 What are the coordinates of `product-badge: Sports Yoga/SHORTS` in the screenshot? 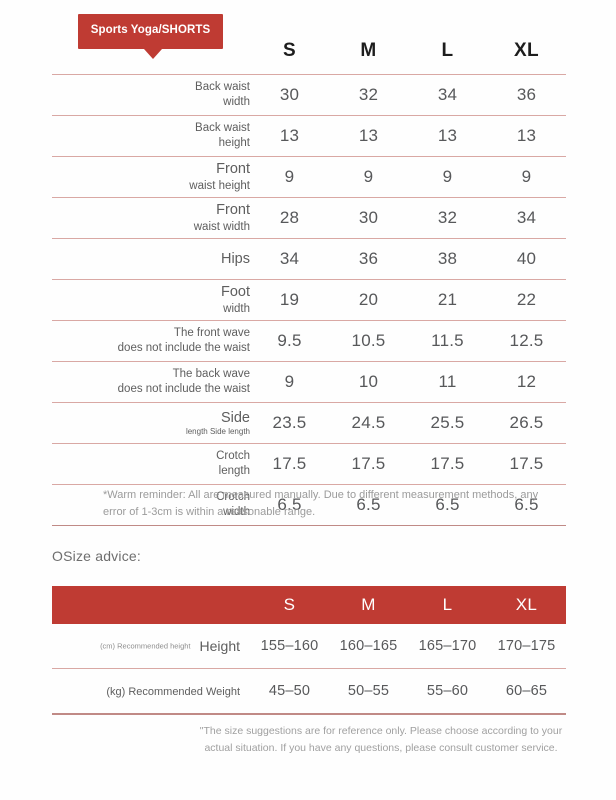 It's located at (150, 36).